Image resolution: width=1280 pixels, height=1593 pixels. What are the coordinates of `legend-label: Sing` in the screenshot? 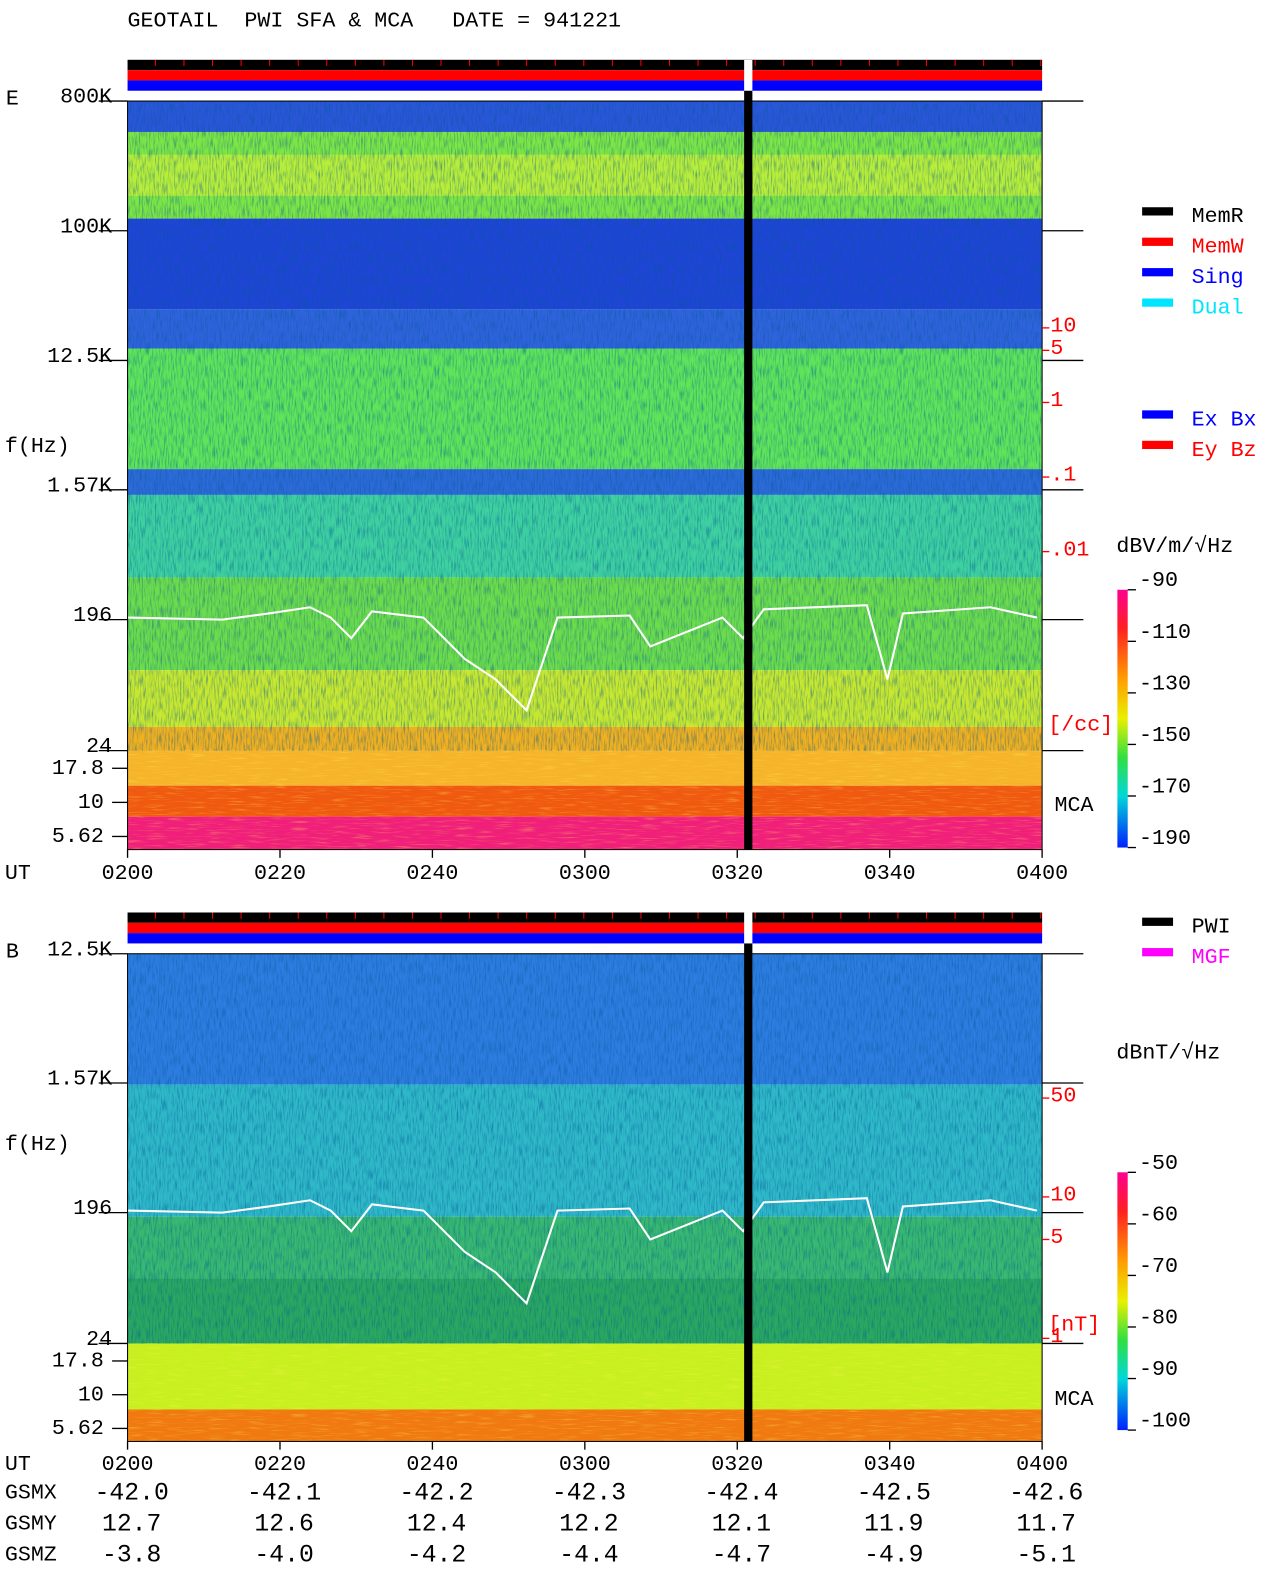 It's located at (1218, 277).